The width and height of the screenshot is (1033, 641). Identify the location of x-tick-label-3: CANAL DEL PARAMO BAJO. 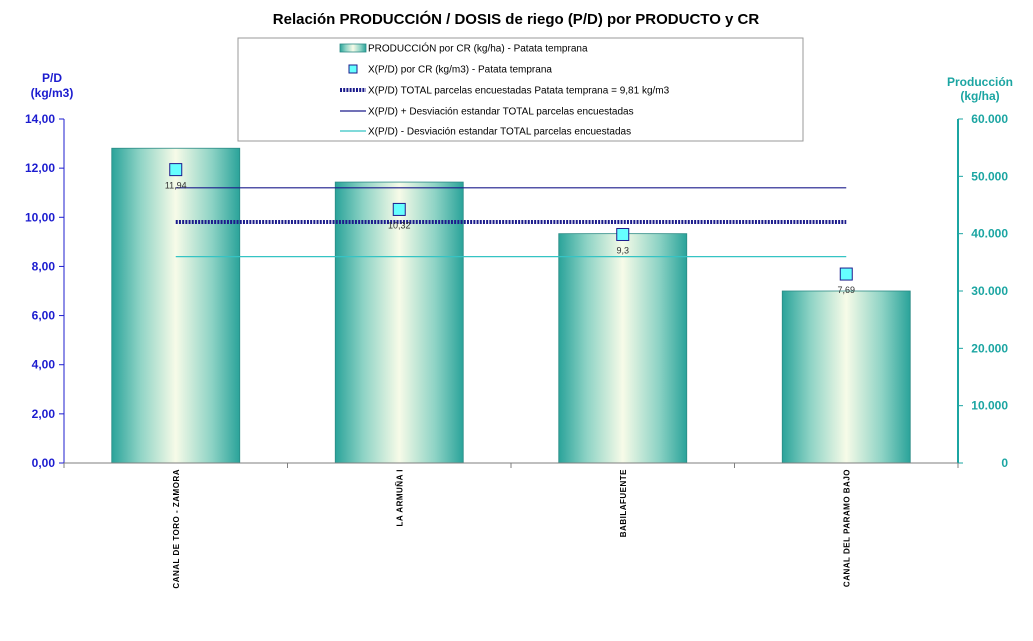
(846, 528).